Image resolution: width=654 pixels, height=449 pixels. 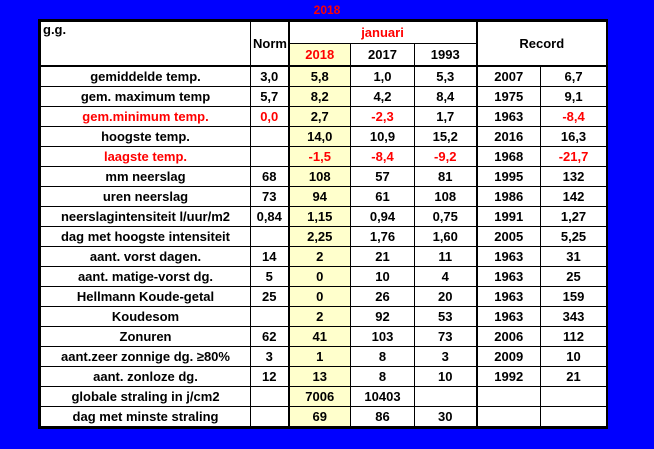 What do you see at coordinates (269, 336) in the screenshot?
I see `norm-value: 62` at bounding box center [269, 336].